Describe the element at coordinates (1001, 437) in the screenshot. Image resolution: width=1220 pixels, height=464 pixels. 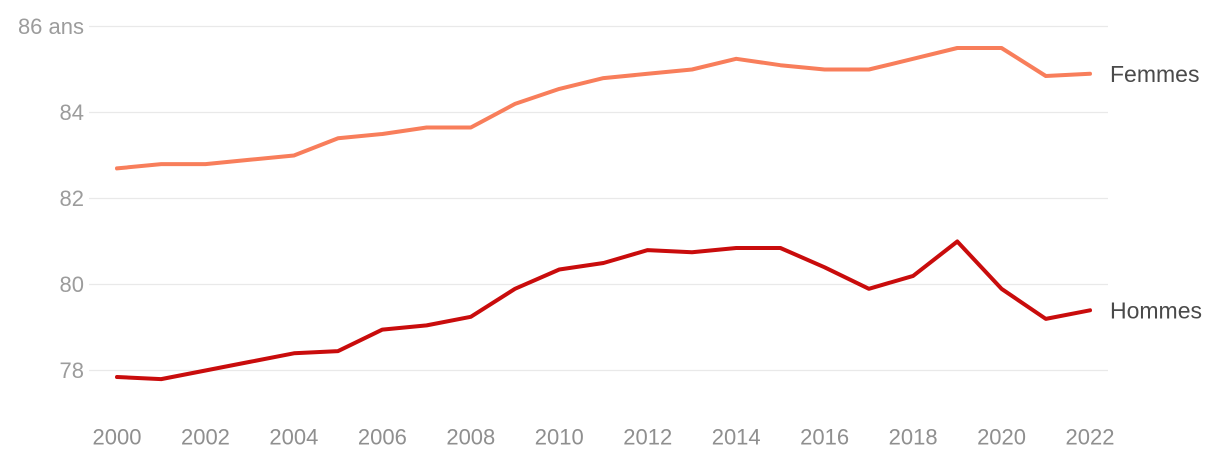
I see `x-tick-label: 2020` at that location.